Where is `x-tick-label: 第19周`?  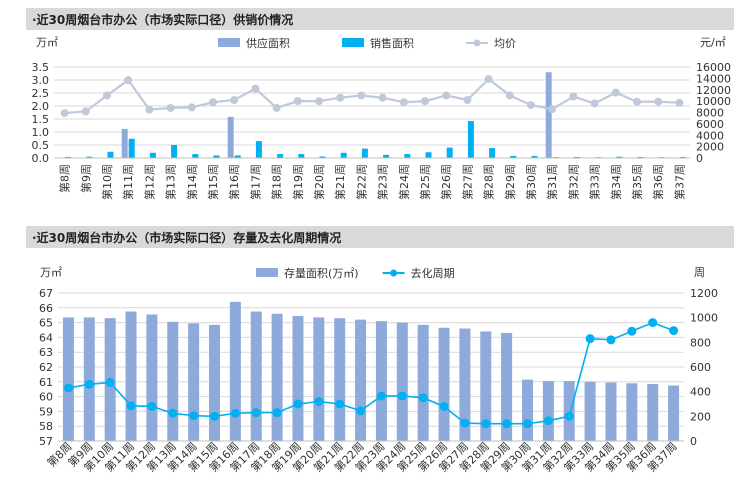
x-tick-label: 第19周 is located at coordinates (298, 182).